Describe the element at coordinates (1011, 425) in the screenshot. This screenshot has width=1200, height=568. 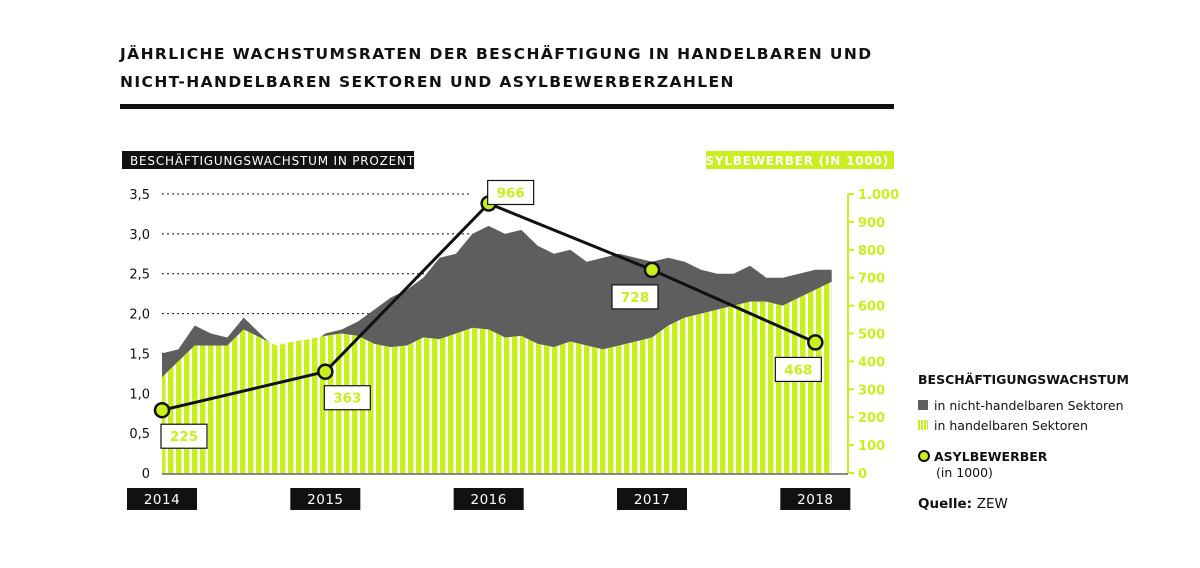
I see `legend-label-tradable: in handelbaren Sektoren` at that location.